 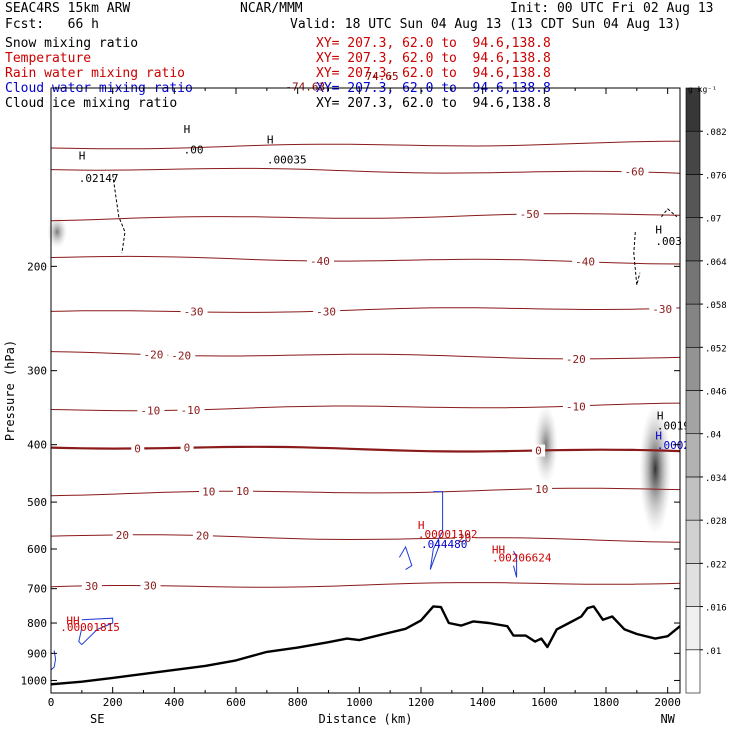 I want to click on colorbar-unit: g kg⁻¹, so click(x=702, y=89).